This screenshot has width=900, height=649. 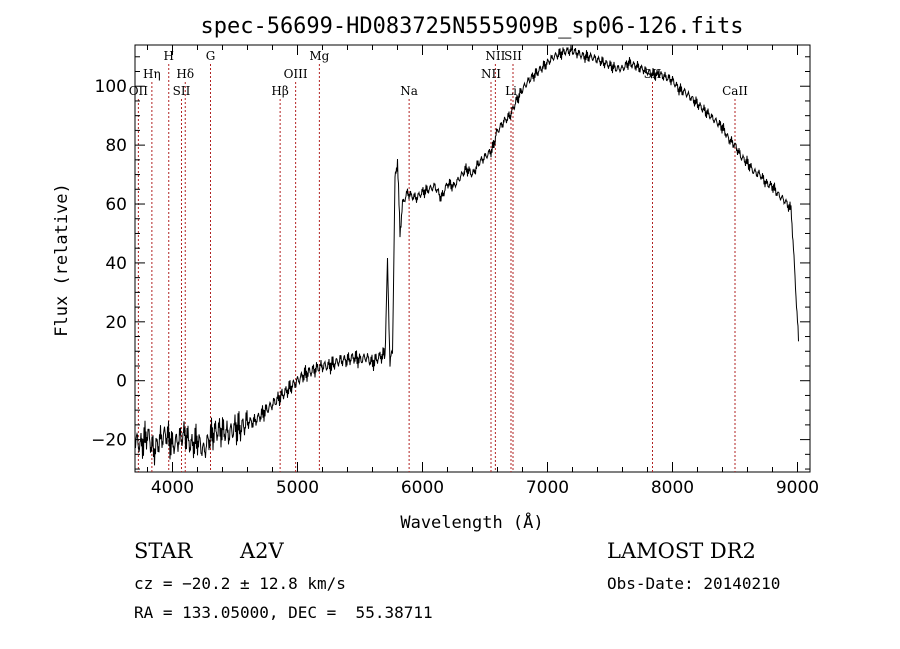 I want to click on line-label: Li, so click(x=511, y=91).